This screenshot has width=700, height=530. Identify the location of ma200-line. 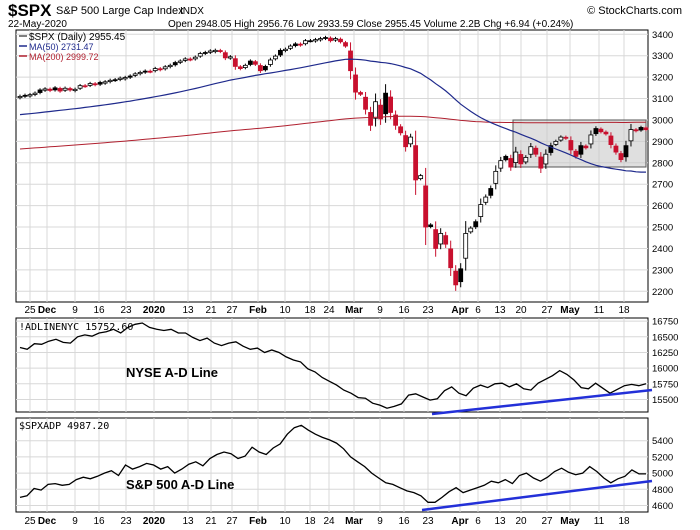
(332, 132).